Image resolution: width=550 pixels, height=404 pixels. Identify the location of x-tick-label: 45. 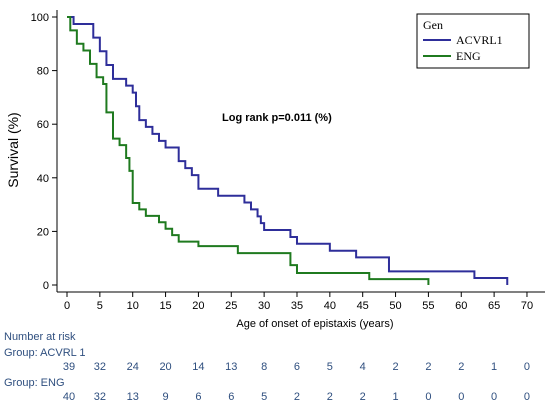
(363, 306).